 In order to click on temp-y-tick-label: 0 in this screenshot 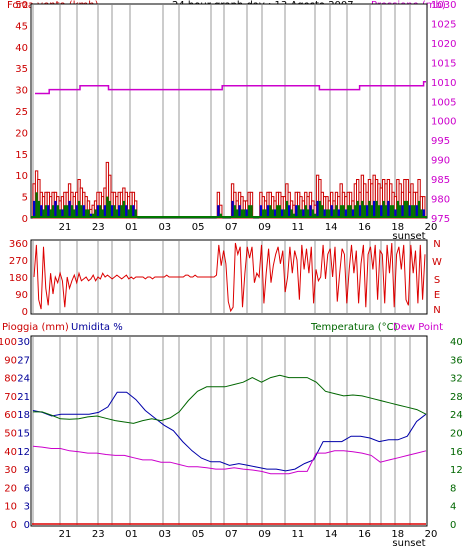, I will do `click(453, 525)`.